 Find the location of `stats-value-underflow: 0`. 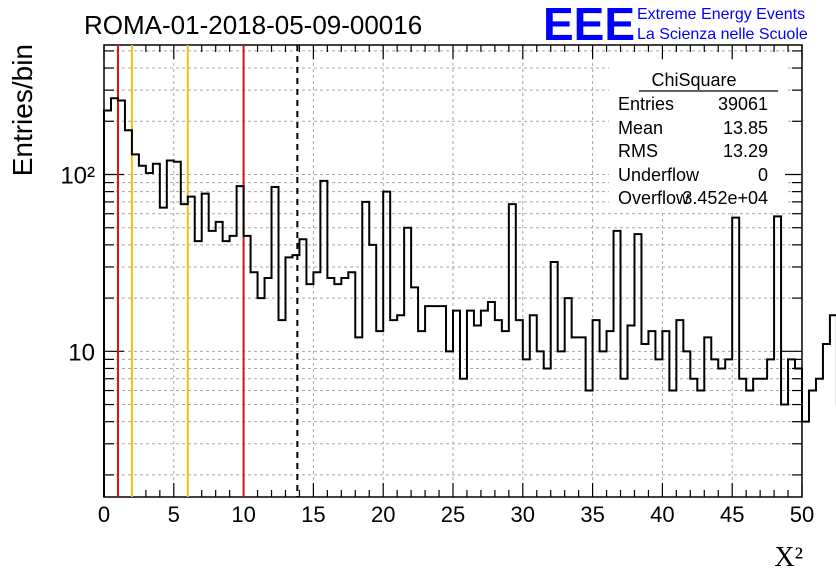

stats-value-underflow: 0 is located at coordinates (763, 175).